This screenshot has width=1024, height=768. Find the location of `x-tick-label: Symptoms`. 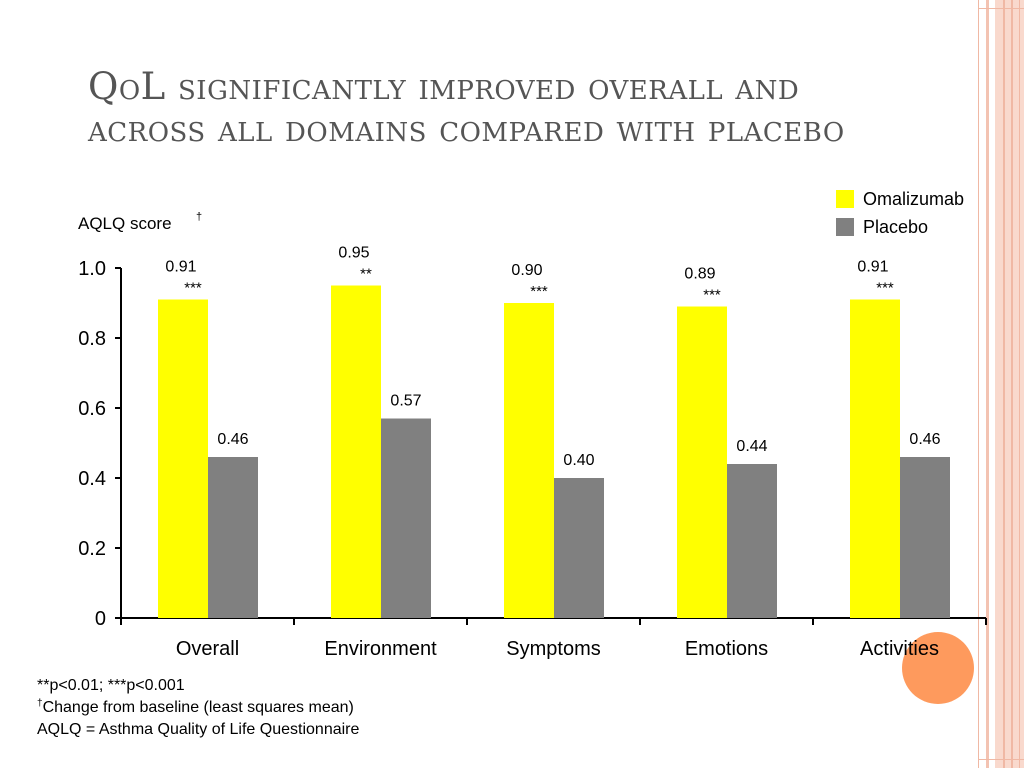

x-tick-label: Symptoms is located at coordinates (553, 649).